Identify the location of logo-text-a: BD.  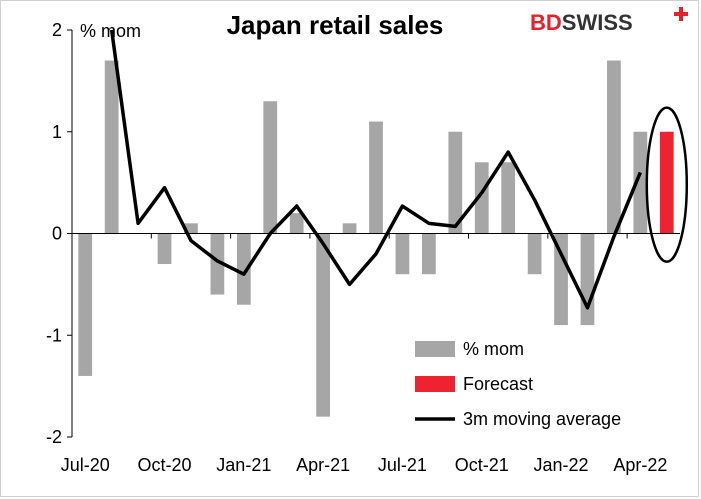
(546, 22).